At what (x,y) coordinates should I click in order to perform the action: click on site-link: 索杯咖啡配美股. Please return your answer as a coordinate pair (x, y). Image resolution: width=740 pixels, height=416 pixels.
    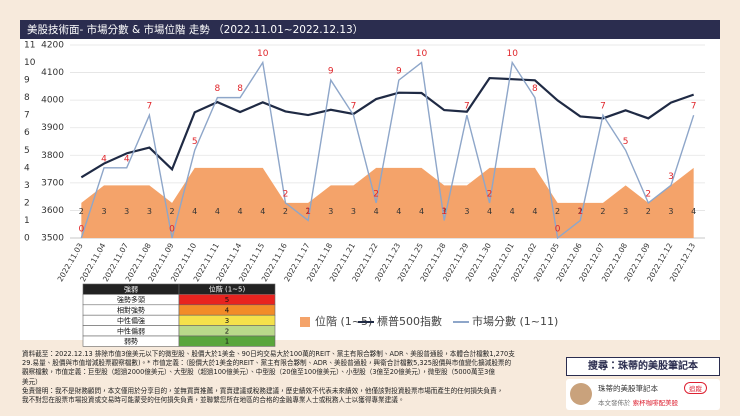
    Looking at the image, I should click on (655, 403).